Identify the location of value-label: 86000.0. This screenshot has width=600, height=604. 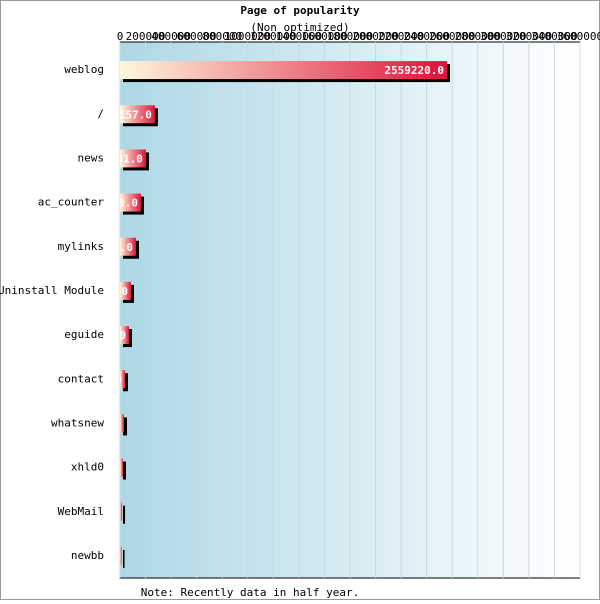
(105, 291).